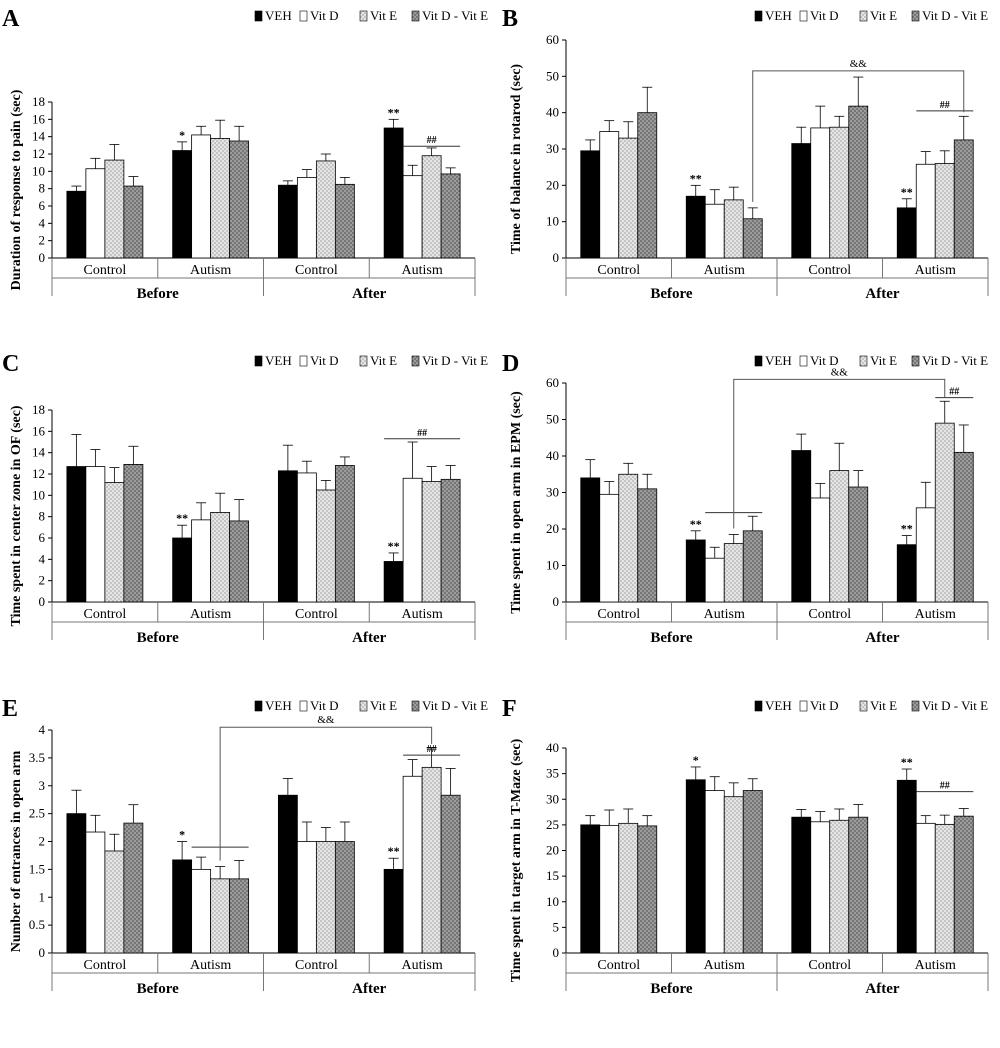  Describe the element at coordinates (516, 502) in the screenshot. I see `y-axis-label: Time spent in open arm in EPM (sec)` at that location.